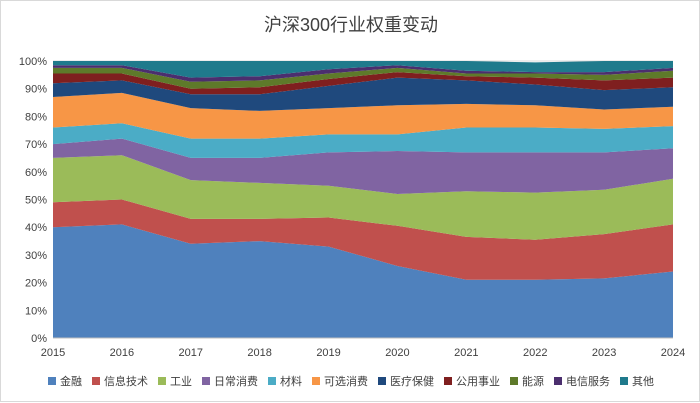 The width and height of the screenshot is (700, 403). Describe the element at coordinates (412, 382) in the screenshot. I see `legend-label: 医疗保健` at that location.